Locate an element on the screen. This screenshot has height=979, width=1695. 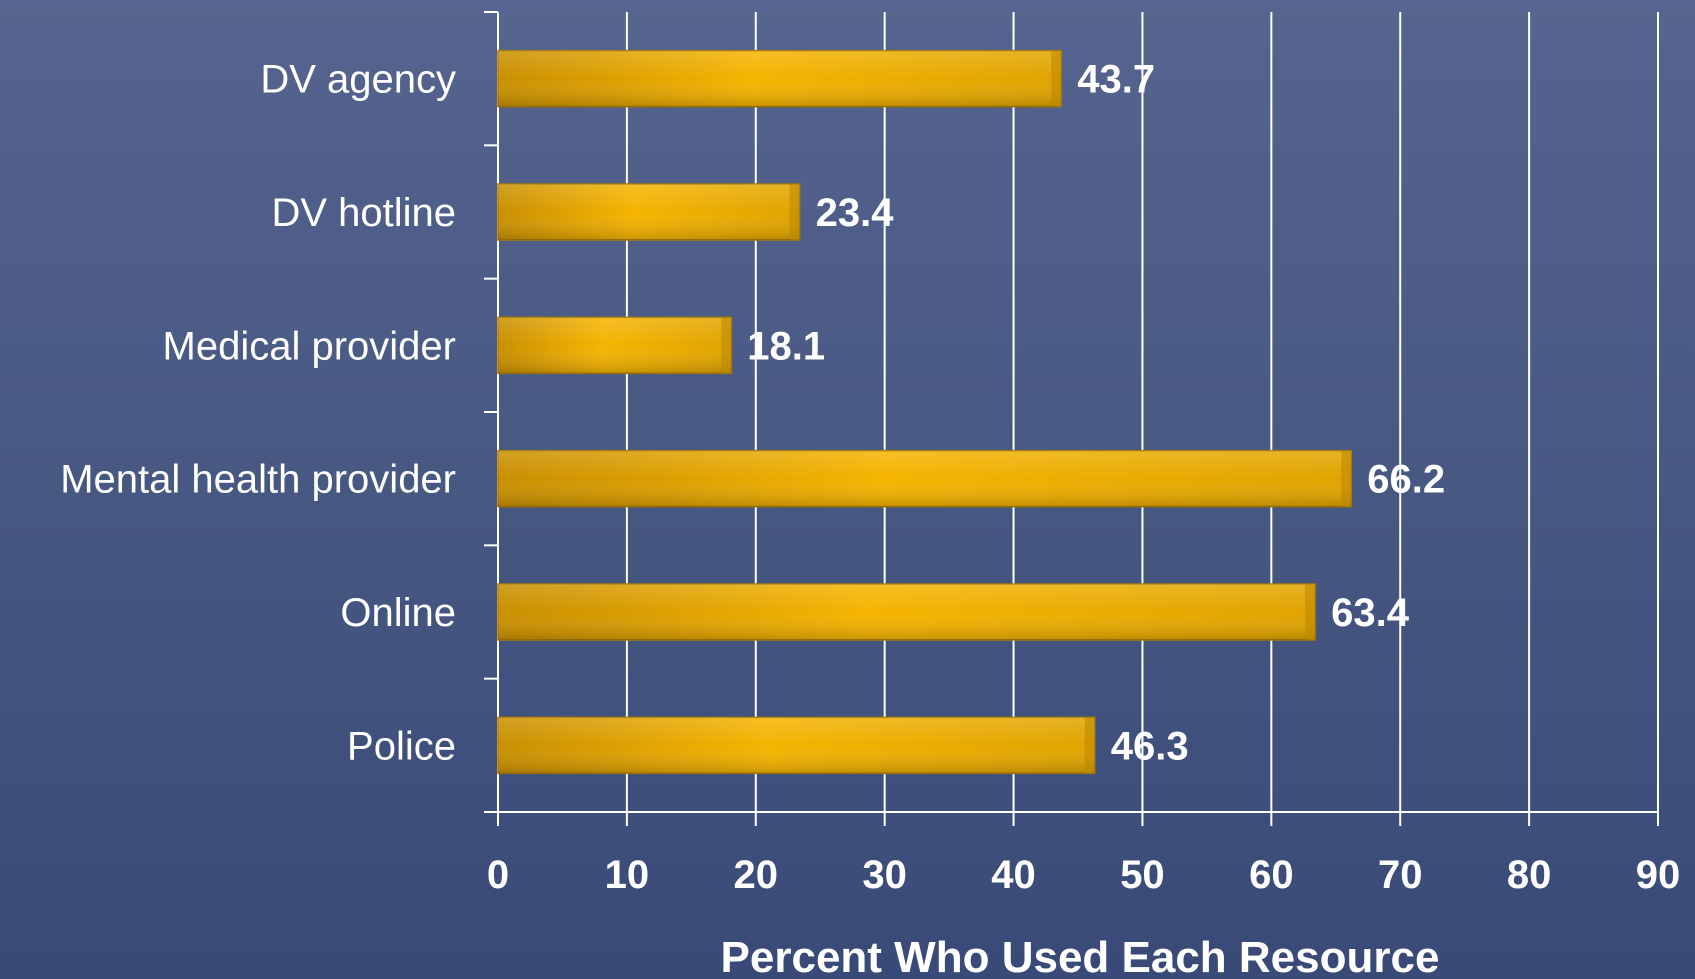
bar-shade-medical-provider is located at coordinates (615, 345).